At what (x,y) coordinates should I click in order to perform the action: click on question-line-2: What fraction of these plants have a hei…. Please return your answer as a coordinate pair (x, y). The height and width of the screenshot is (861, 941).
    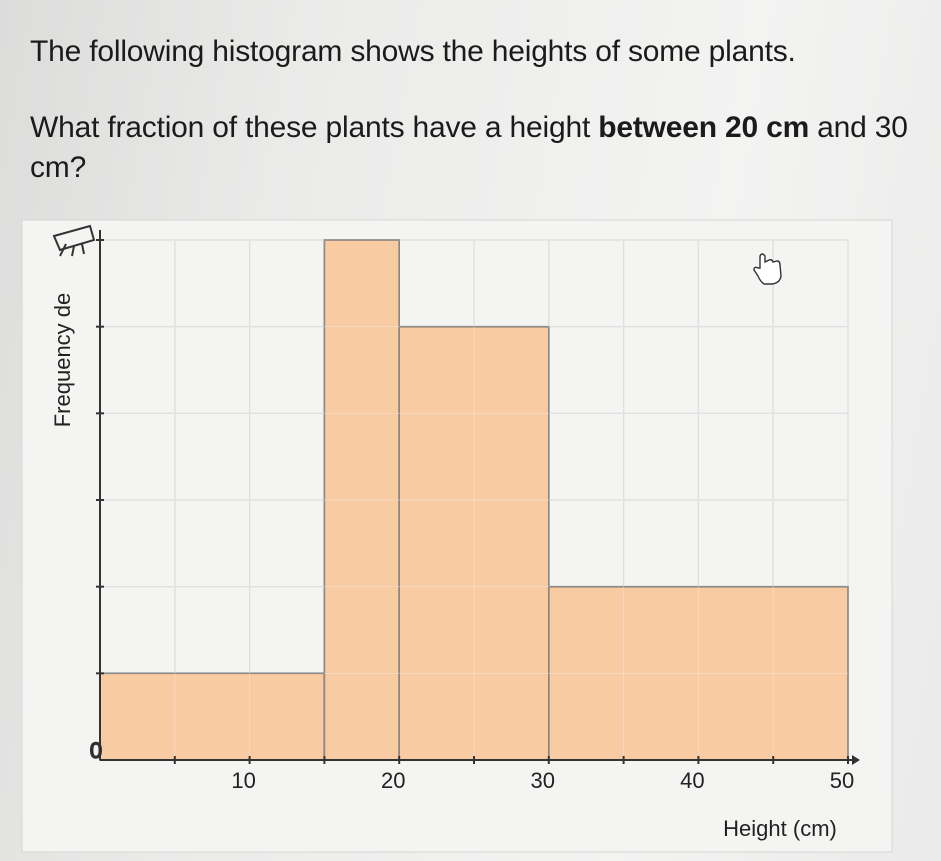
    Looking at the image, I should click on (475, 148).